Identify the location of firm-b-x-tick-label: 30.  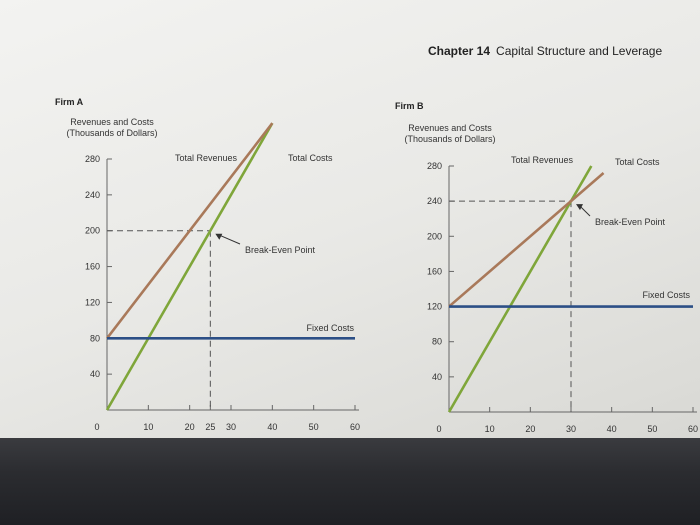
(571, 429).